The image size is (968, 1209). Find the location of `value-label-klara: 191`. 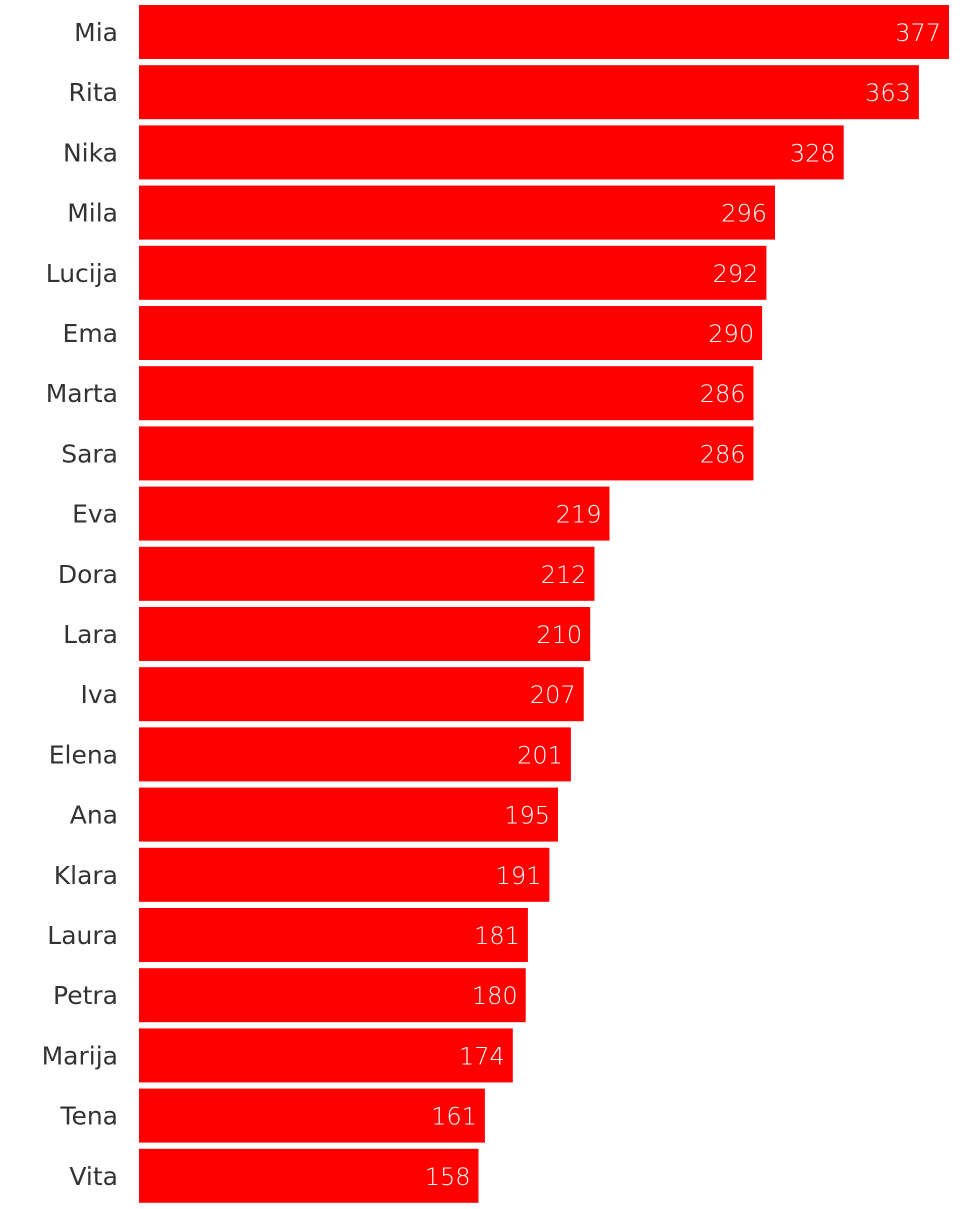

value-label-klara: 191 is located at coordinates (519, 876).